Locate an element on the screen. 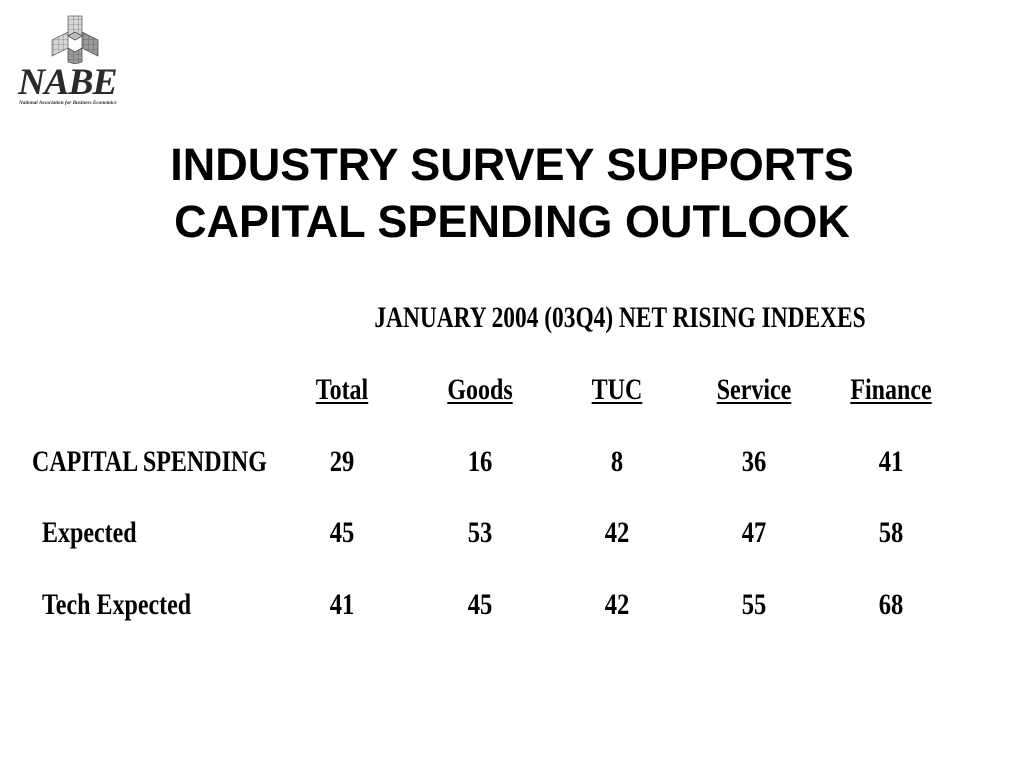 This screenshot has width=1024, height=768. title-line-2: CAPITAL SPENDING OUTLOOK is located at coordinates (512, 221).